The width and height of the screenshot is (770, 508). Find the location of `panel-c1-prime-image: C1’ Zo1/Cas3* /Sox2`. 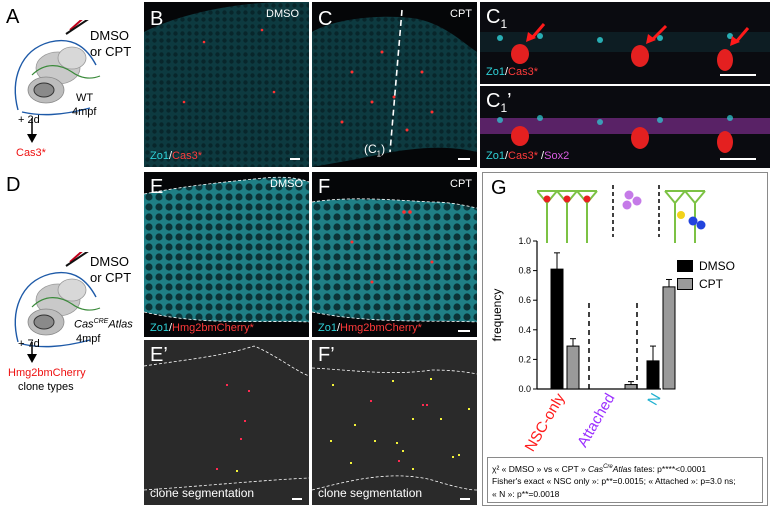

panel-c1-prime-image: C1’ Zo1/Cas3* /Sox2 is located at coordinates (625, 127).